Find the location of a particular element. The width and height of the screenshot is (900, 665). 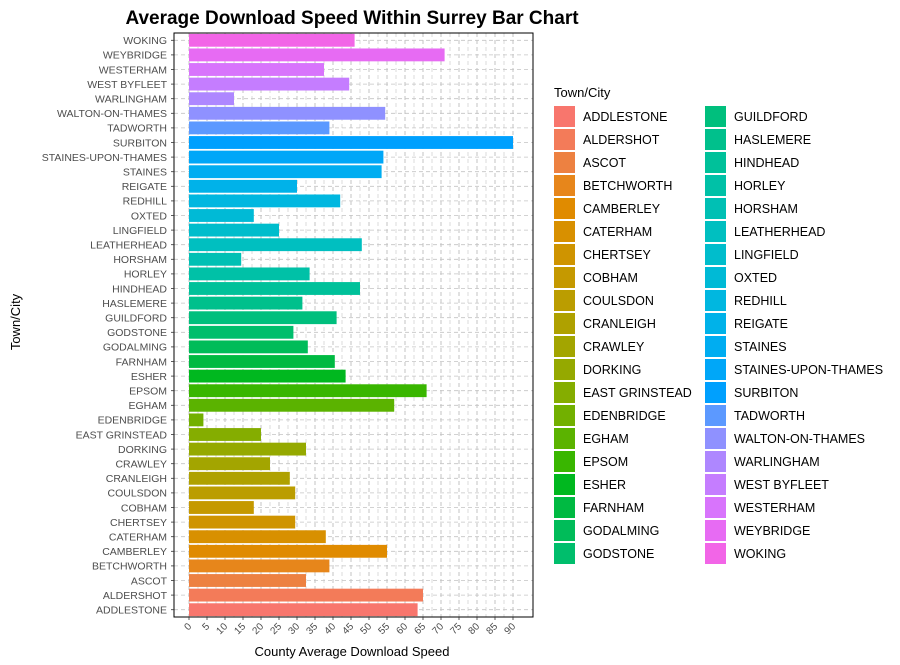

legend-label: REDHILL is located at coordinates (760, 301).